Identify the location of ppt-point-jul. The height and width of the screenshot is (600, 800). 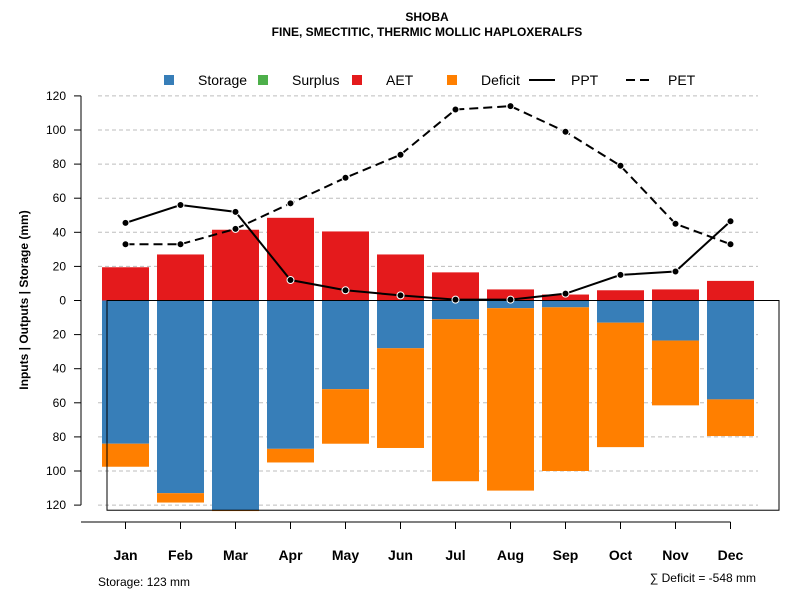
(455, 299).